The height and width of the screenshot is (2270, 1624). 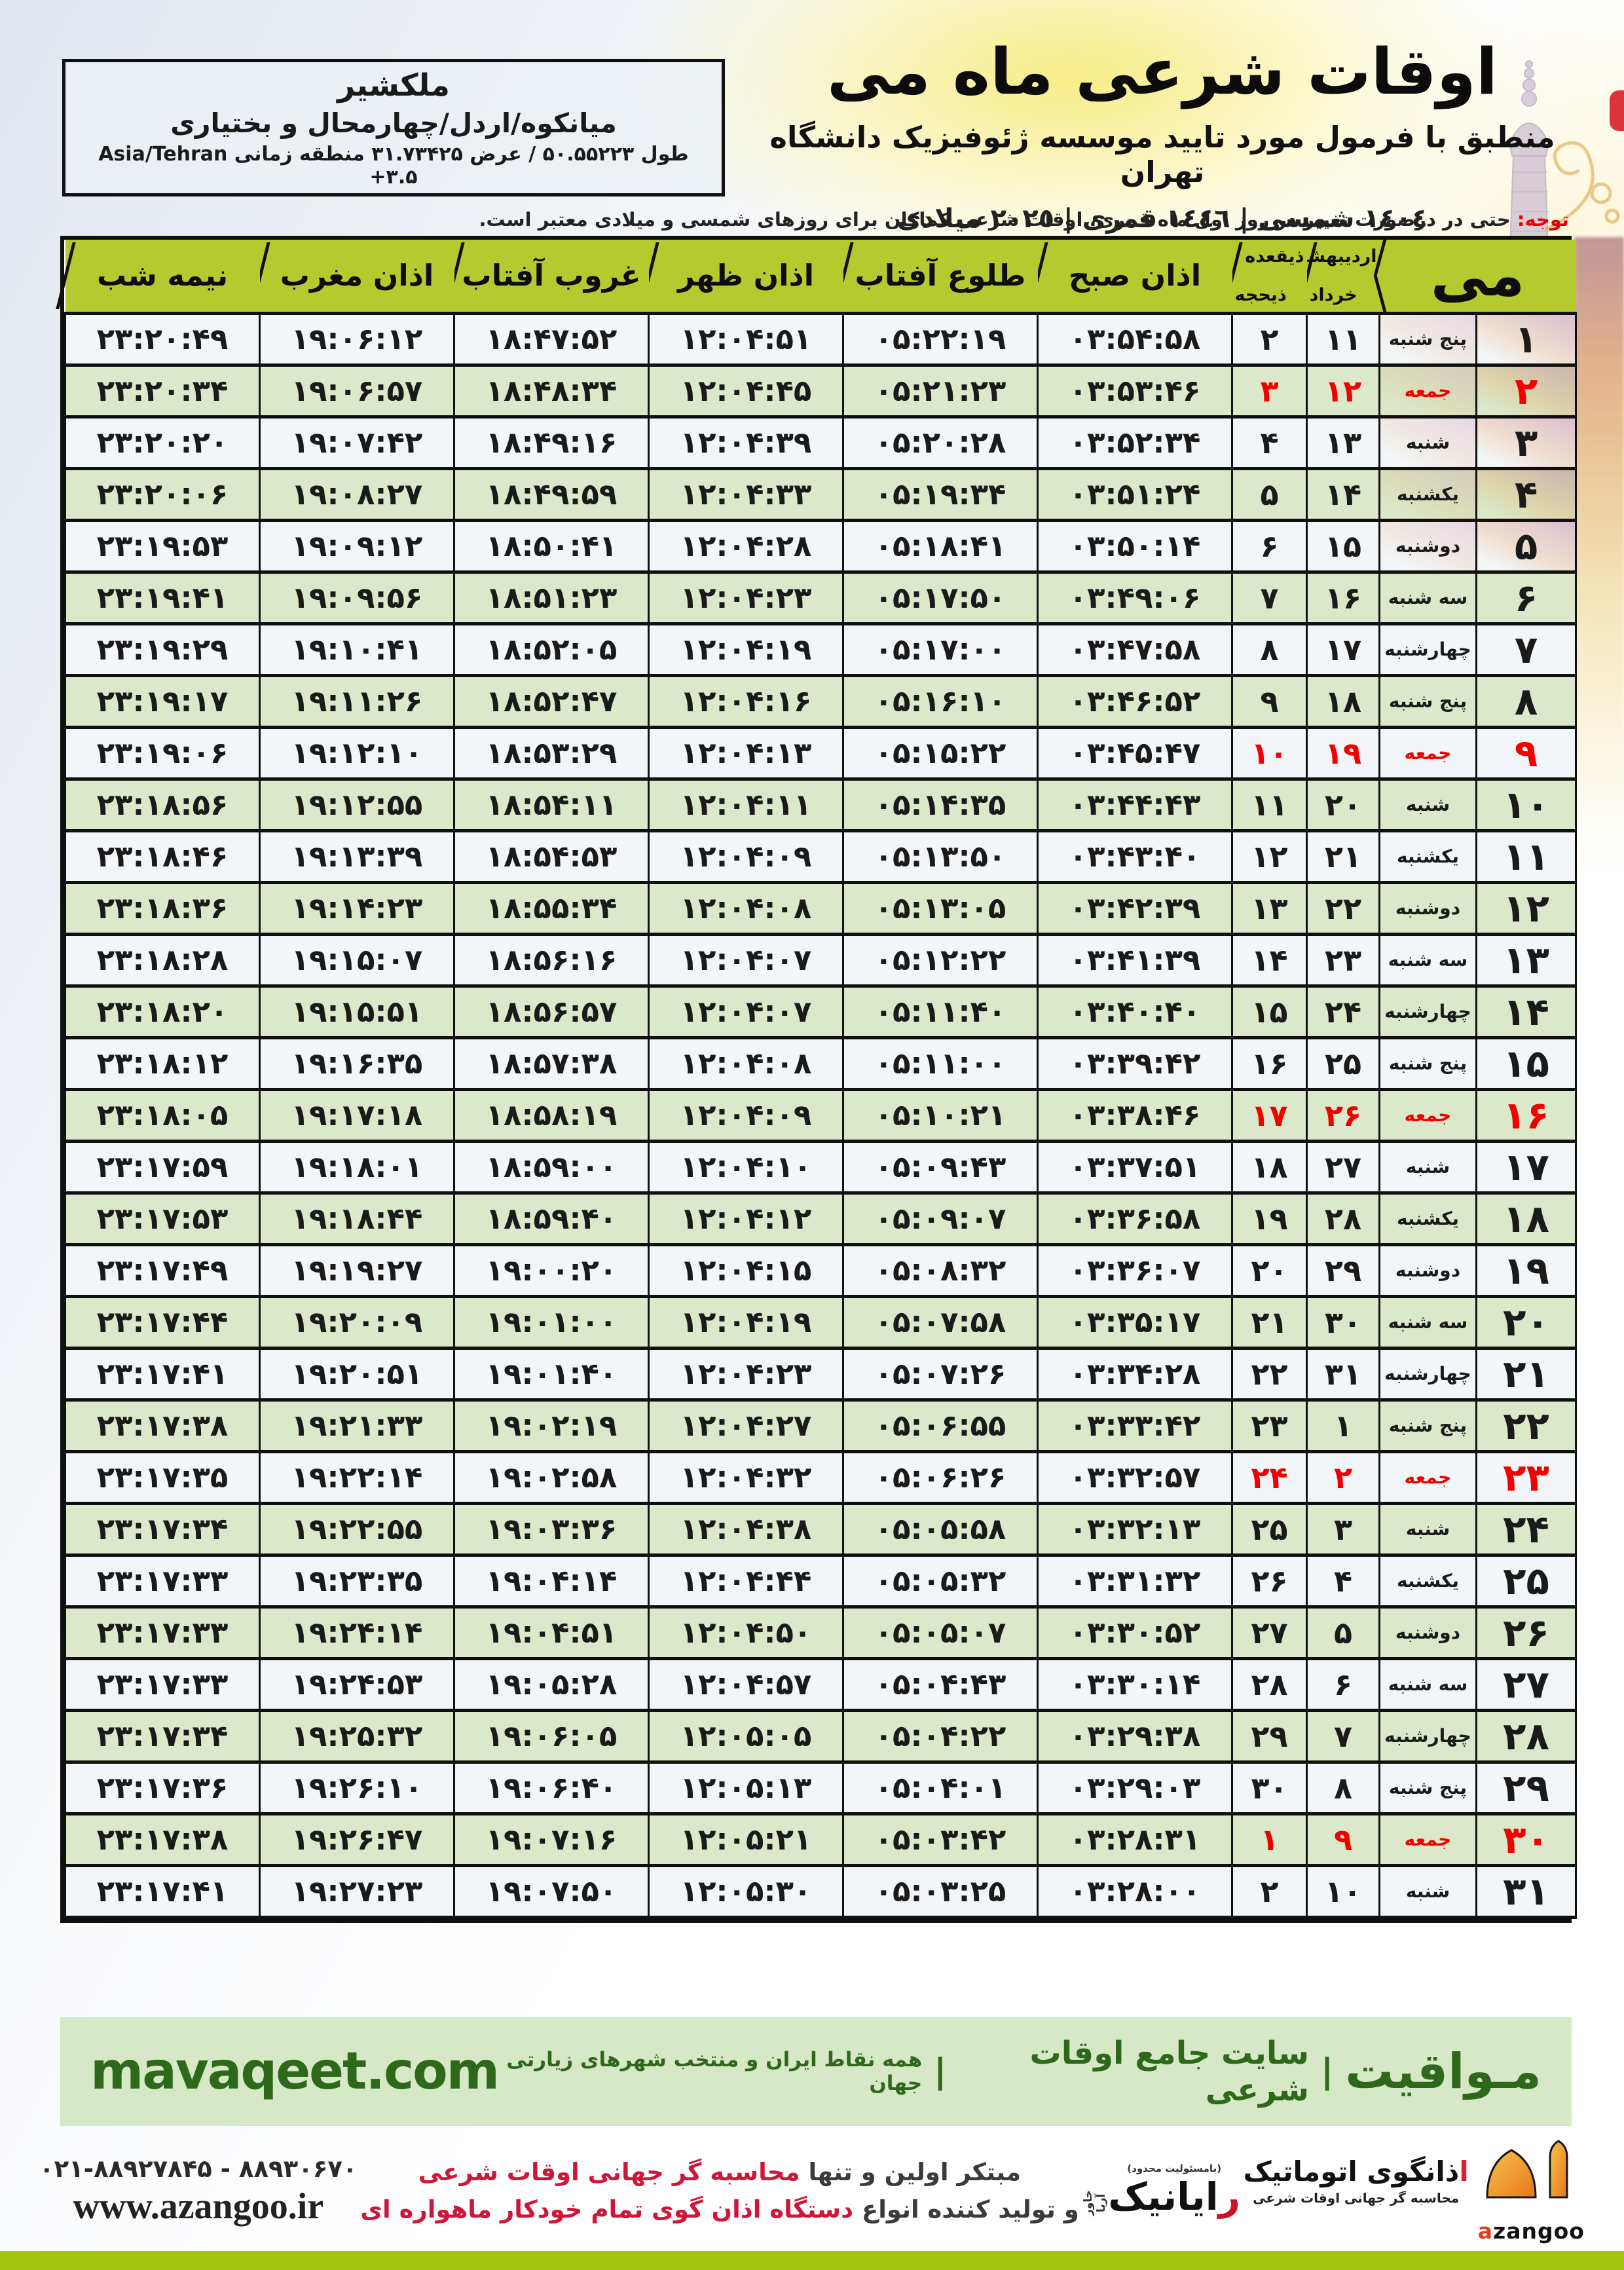 I want to click on column-header-midnight: نیمه شب, so click(x=162, y=277).